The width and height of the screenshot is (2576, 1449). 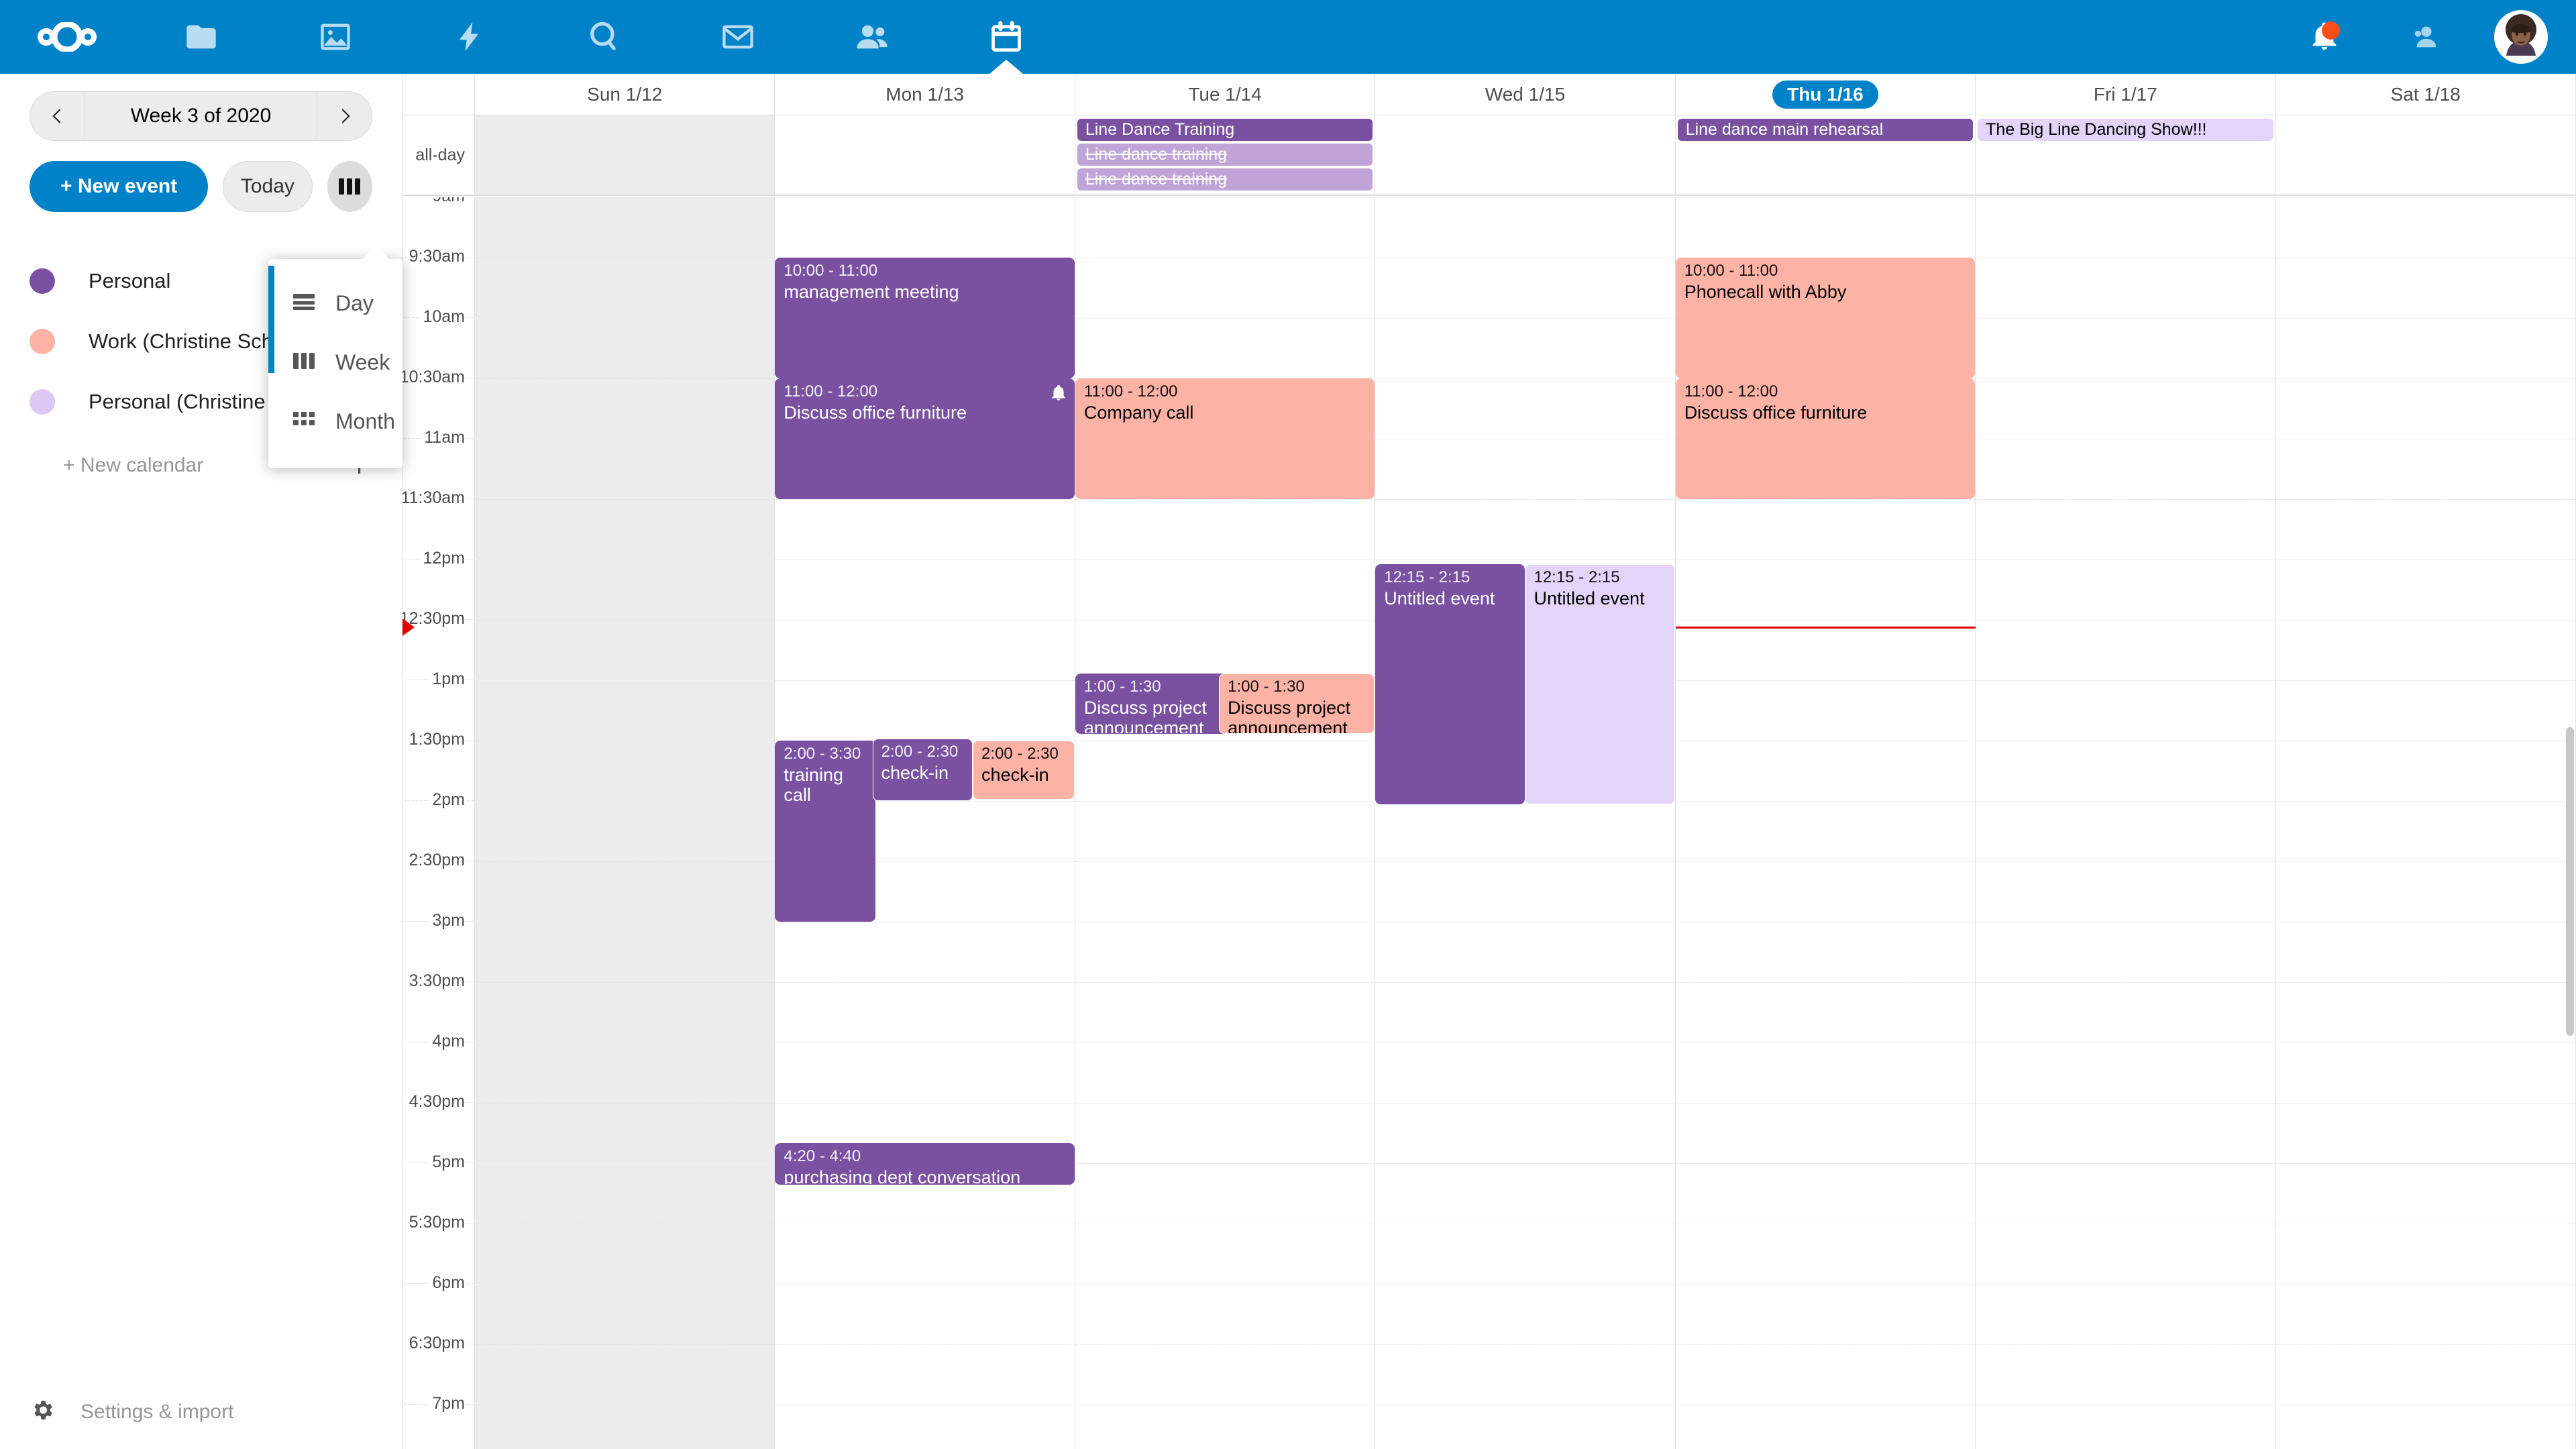 What do you see at coordinates (1826, 155) in the screenshot?
I see `all-day-cell-thu: Line dance main rehearsal` at bounding box center [1826, 155].